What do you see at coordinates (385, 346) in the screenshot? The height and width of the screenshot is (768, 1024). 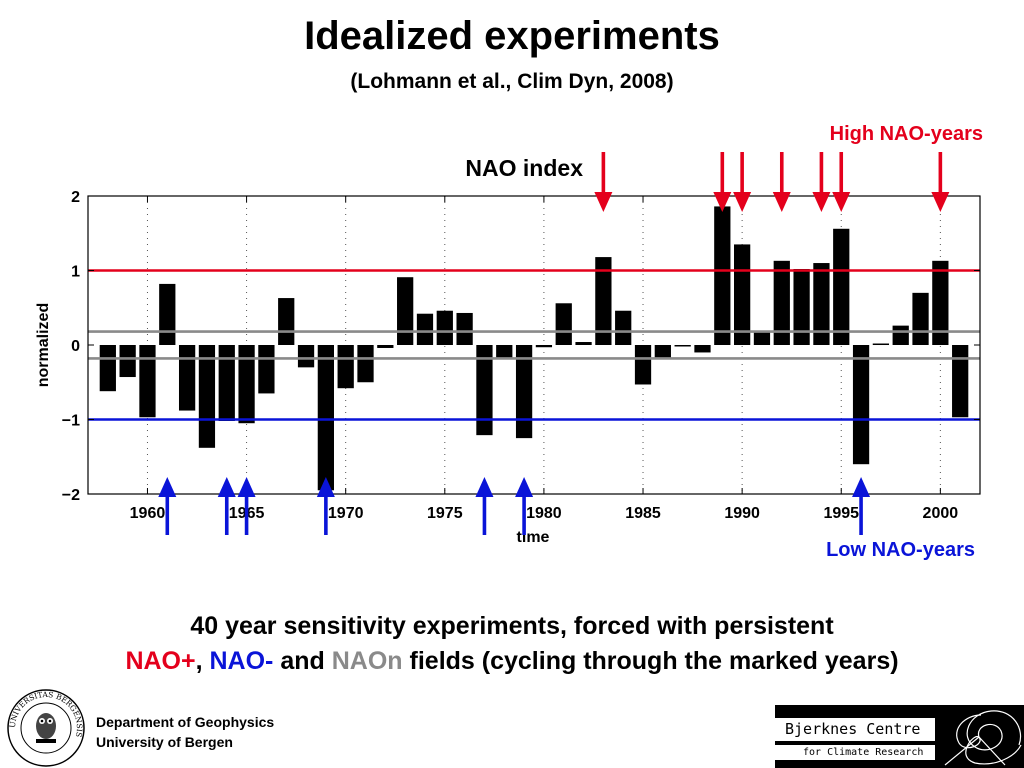 I see `bar-1972` at bounding box center [385, 346].